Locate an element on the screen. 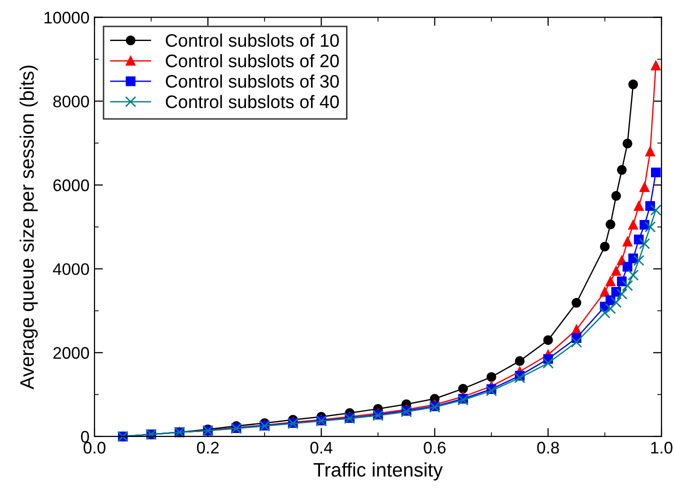 This screenshot has width=675, height=496. y-axis-title: Average queue size per session (bits) is located at coordinates (29, 228).